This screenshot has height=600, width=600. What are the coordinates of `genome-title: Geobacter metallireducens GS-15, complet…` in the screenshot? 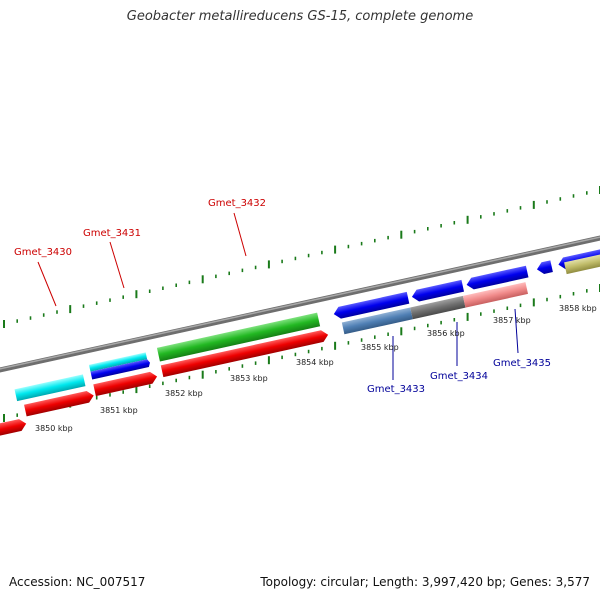 It's located at (300, 16).